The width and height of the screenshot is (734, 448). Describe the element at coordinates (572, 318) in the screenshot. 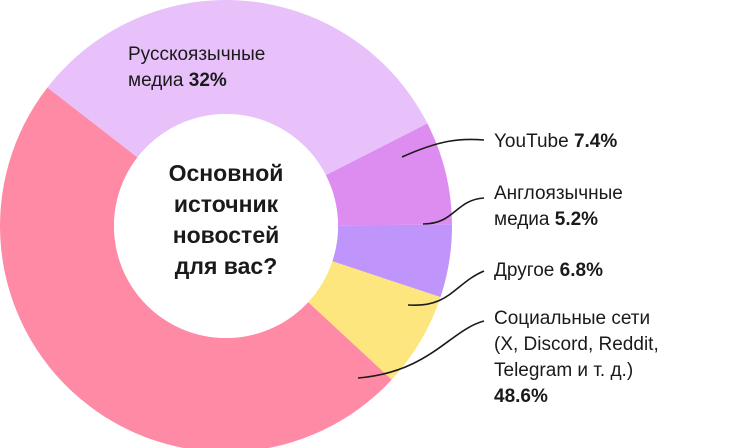

I see `label-social-name-line-1: Социальные сети` at that location.